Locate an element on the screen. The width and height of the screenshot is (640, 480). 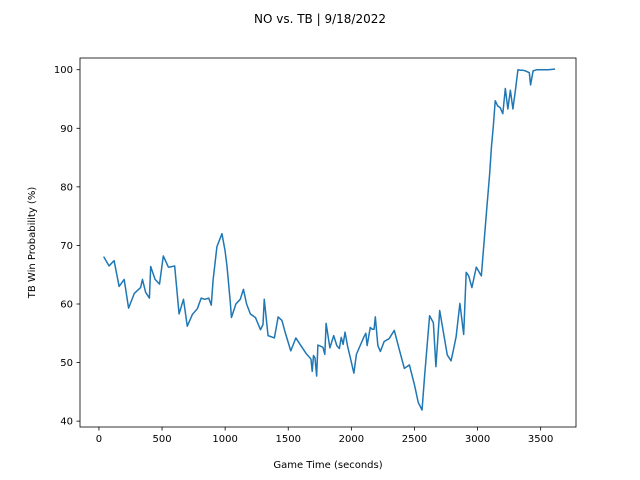
x-tick-label: 0 is located at coordinates (99, 439).